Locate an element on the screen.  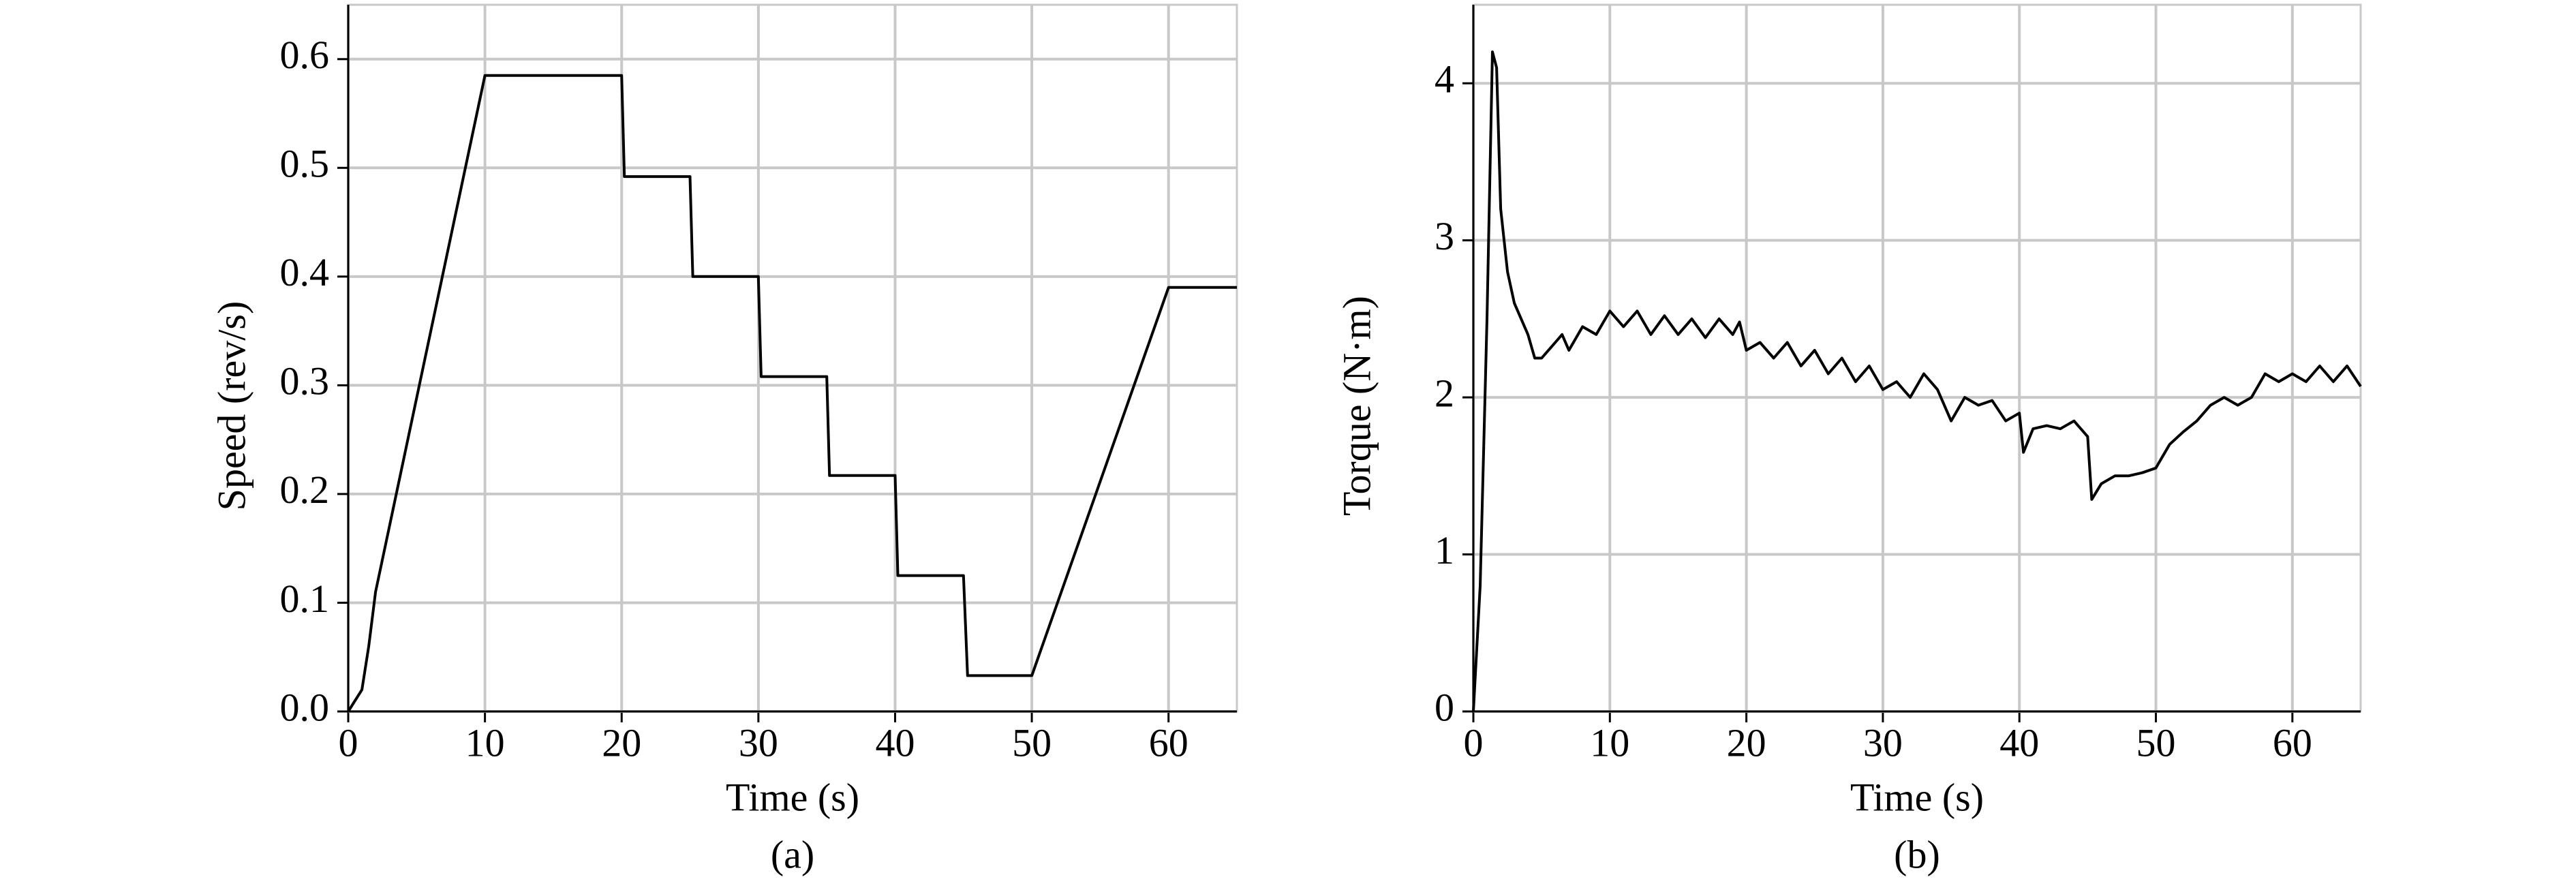
y-tick-label: 0.0 is located at coordinates (305, 707).